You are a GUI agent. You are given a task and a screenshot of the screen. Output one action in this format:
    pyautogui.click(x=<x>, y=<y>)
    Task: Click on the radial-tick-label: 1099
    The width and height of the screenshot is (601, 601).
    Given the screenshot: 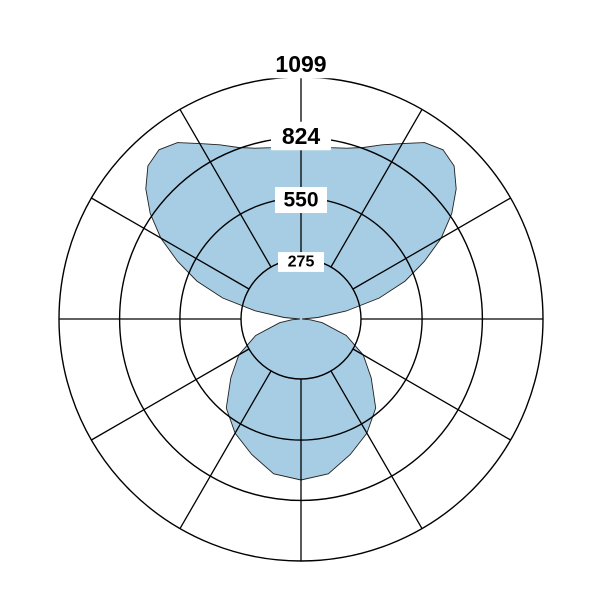 What is the action you would take?
    pyautogui.click(x=300, y=64)
    